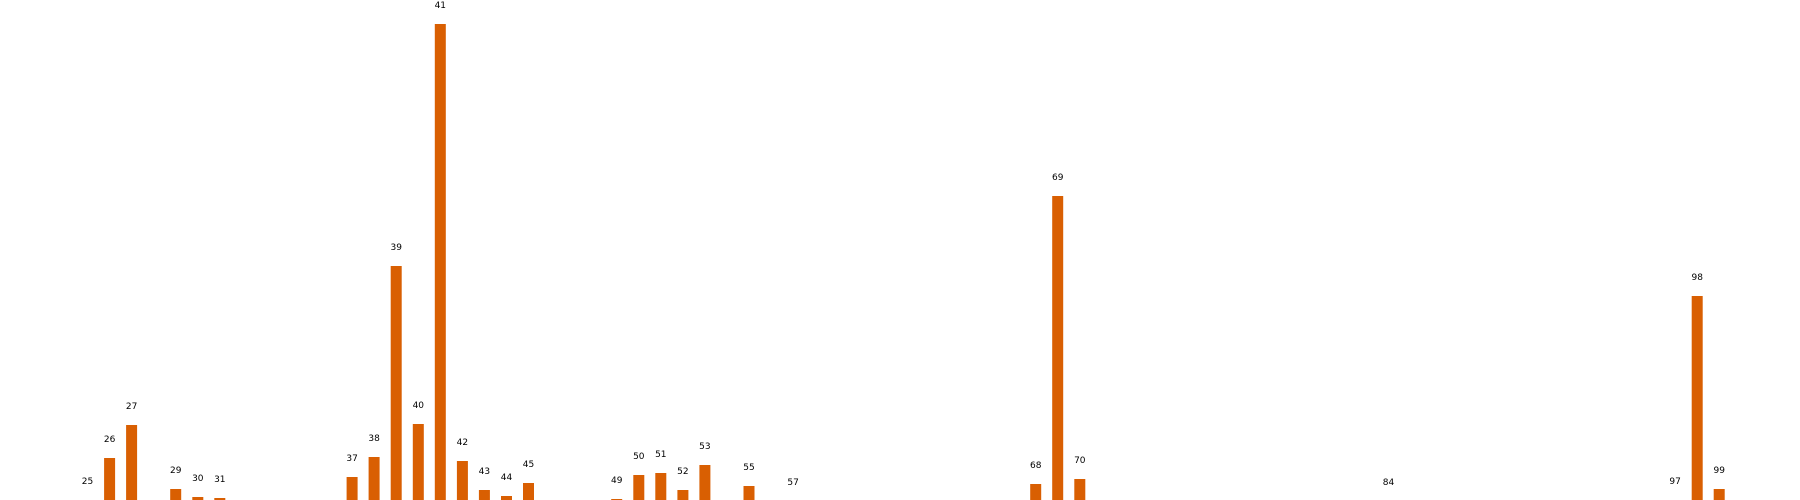 The height and width of the screenshot is (500, 1800). I want to click on bar-label-55: 55, so click(748, 468).